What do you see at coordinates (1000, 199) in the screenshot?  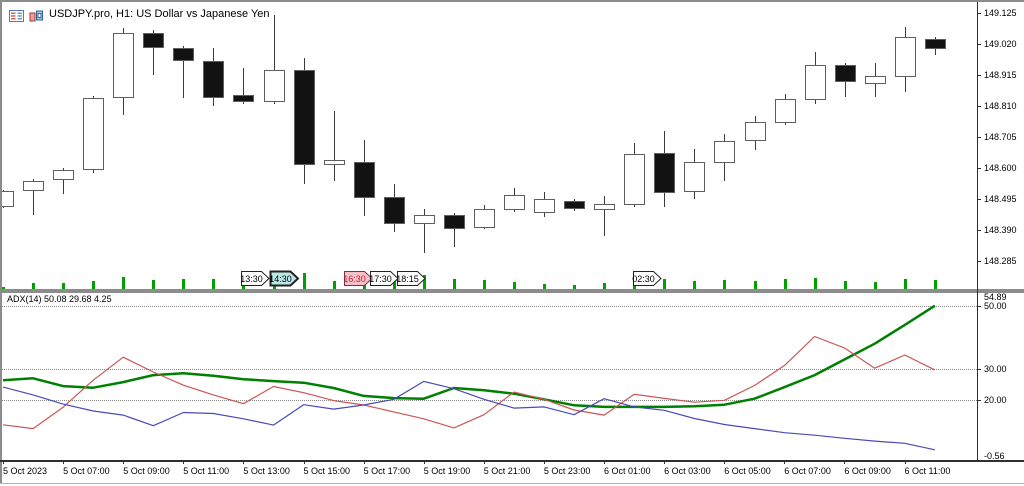 I see `price-label: 148.495` at bounding box center [1000, 199].